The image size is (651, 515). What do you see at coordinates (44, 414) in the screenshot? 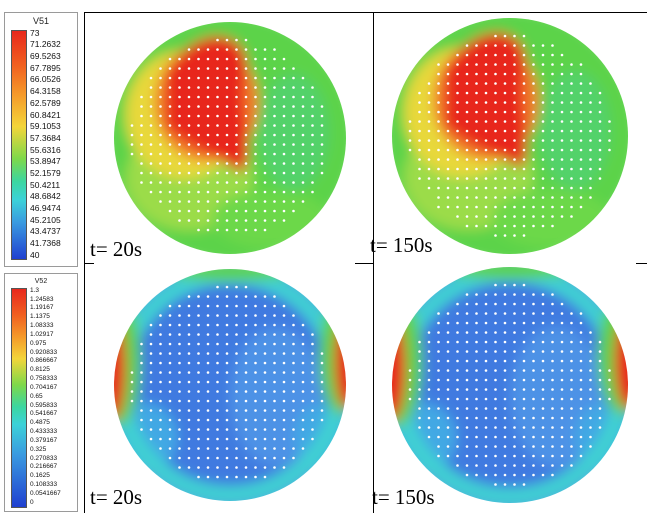
I see `legend-tick-label: 0.541667` at bounding box center [44, 414].